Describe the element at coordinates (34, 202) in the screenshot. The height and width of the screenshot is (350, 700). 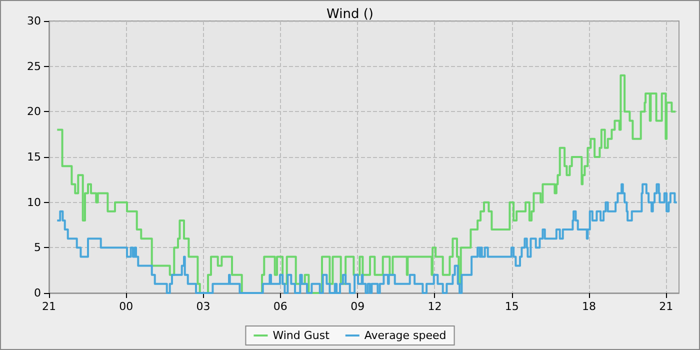
I see `y-tick-label: 10` at that location.